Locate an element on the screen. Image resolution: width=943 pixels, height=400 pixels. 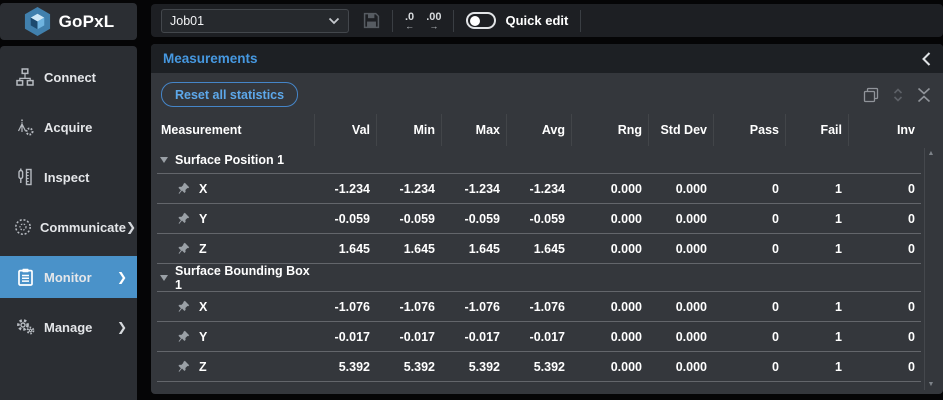
row-label: X is located at coordinates (203, 306).